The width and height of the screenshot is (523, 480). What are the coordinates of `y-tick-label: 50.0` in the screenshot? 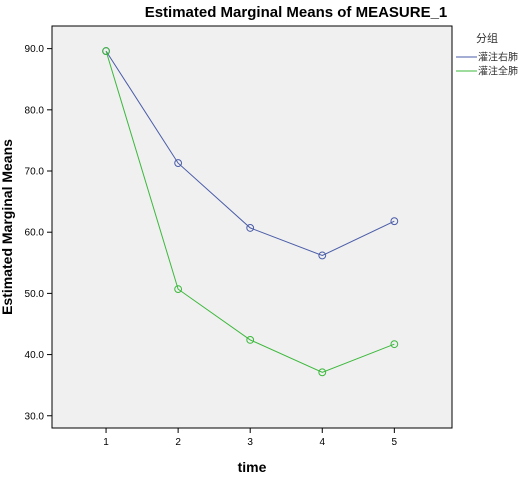 It's located at (35, 294).